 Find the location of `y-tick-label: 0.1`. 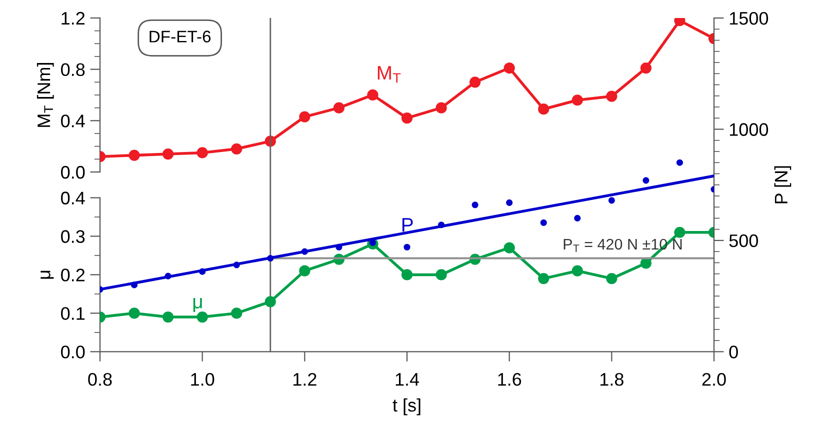

y-tick-label: 0.1 is located at coordinates (73, 313).